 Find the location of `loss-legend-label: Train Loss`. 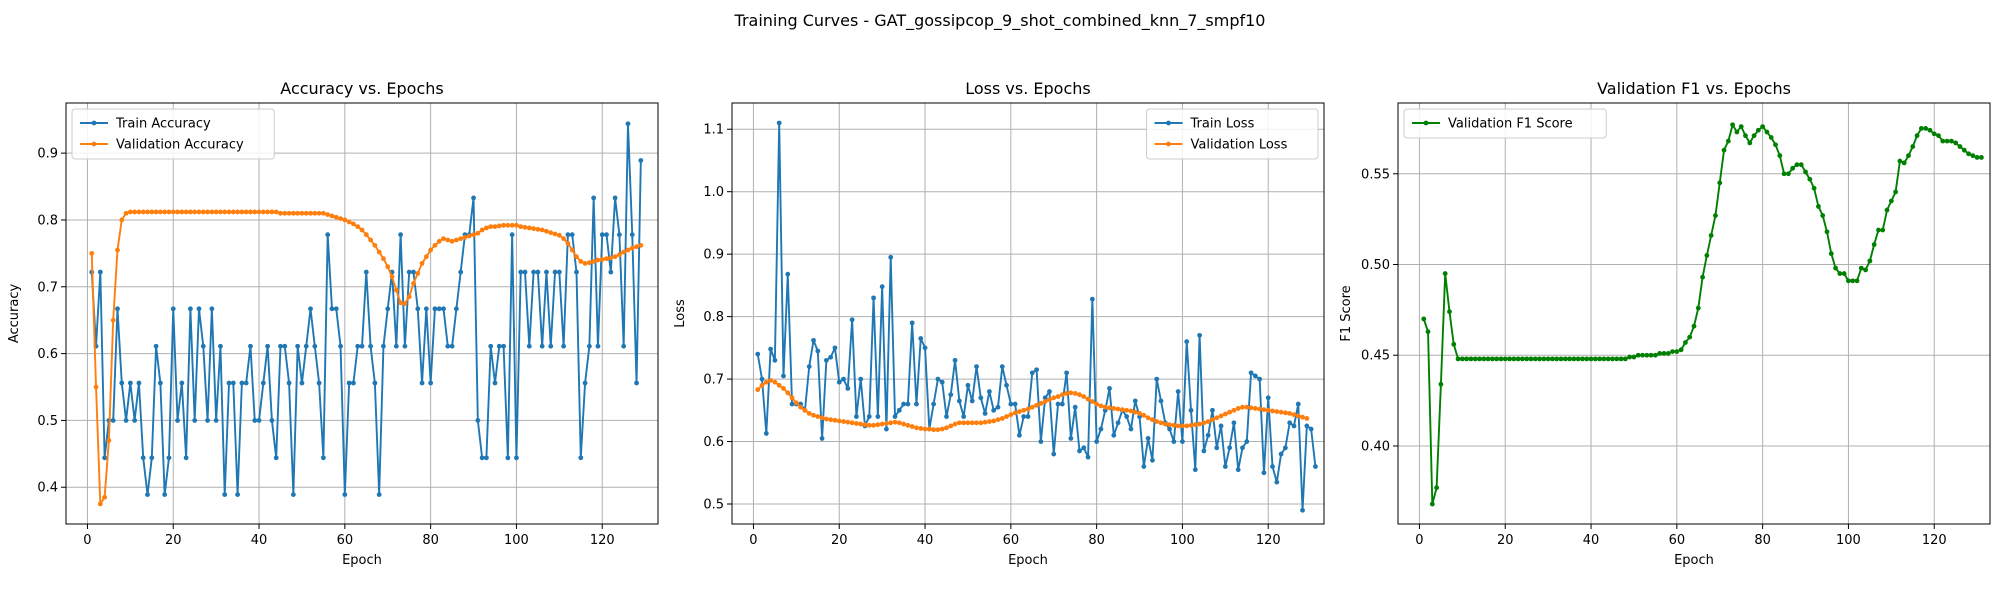

loss-legend-label: Train Loss is located at coordinates (1222, 124).